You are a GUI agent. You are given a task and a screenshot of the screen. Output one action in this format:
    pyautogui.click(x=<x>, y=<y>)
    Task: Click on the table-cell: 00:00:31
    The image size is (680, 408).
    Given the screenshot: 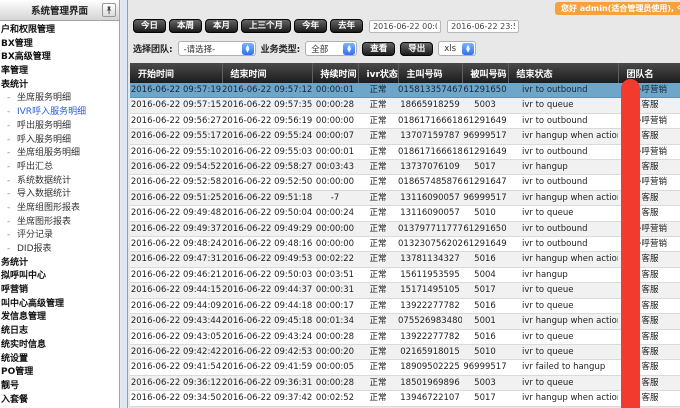 What is the action you would take?
    pyautogui.click(x=335, y=290)
    